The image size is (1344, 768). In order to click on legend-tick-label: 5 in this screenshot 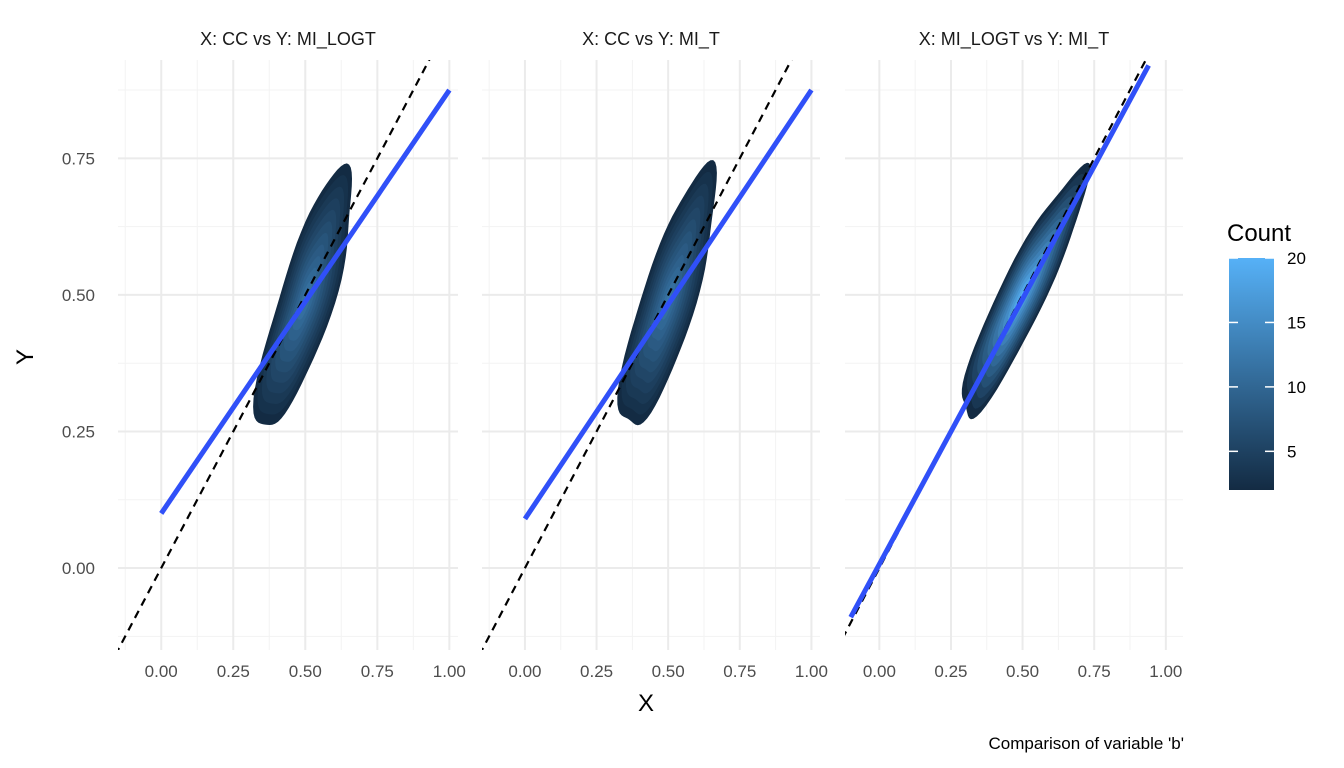, I will do `click(1291, 451)`.